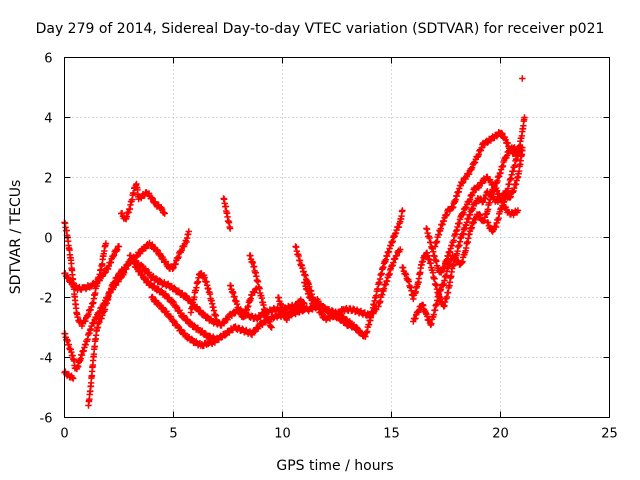 Image resolution: width=640 pixels, height=480 pixels. Describe the element at coordinates (16, 237) in the screenshot. I see `y-axis-label: SDTVAR / TECUs` at that location.